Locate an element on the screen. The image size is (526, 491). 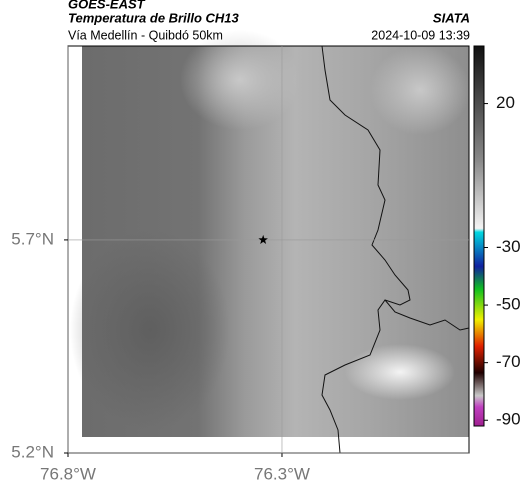
colorbar-label: -70 is located at coordinates (508, 361).